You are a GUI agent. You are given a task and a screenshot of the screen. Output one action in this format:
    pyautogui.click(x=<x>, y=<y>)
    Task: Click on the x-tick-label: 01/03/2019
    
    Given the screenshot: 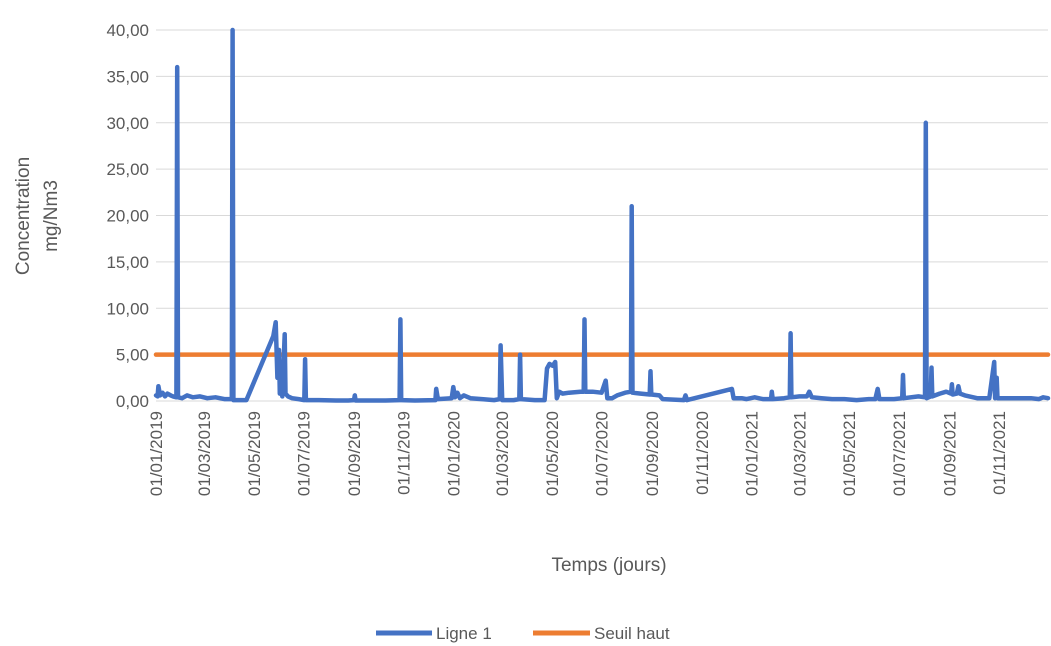 What is the action you would take?
    pyautogui.click(x=204, y=453)
    